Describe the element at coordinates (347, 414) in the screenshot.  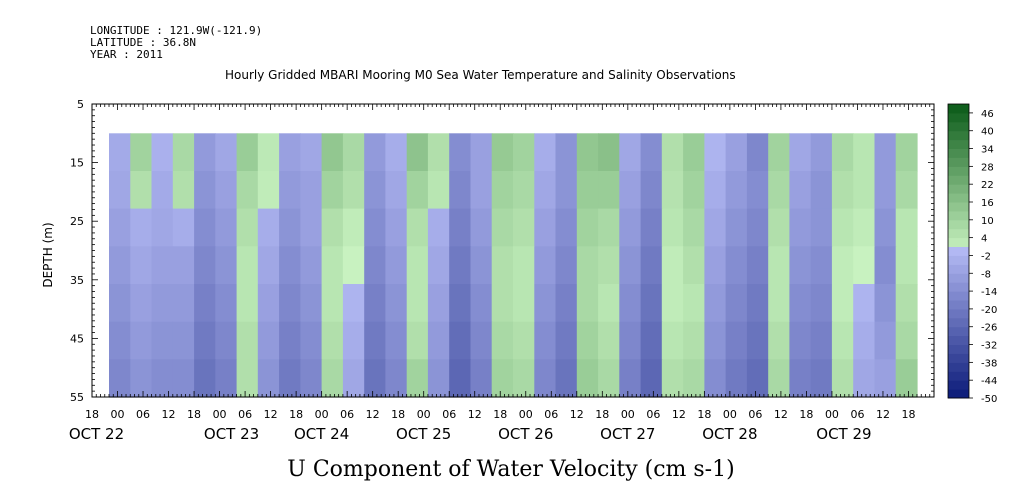
I see `x-hour-tick-label: 06` at that location.